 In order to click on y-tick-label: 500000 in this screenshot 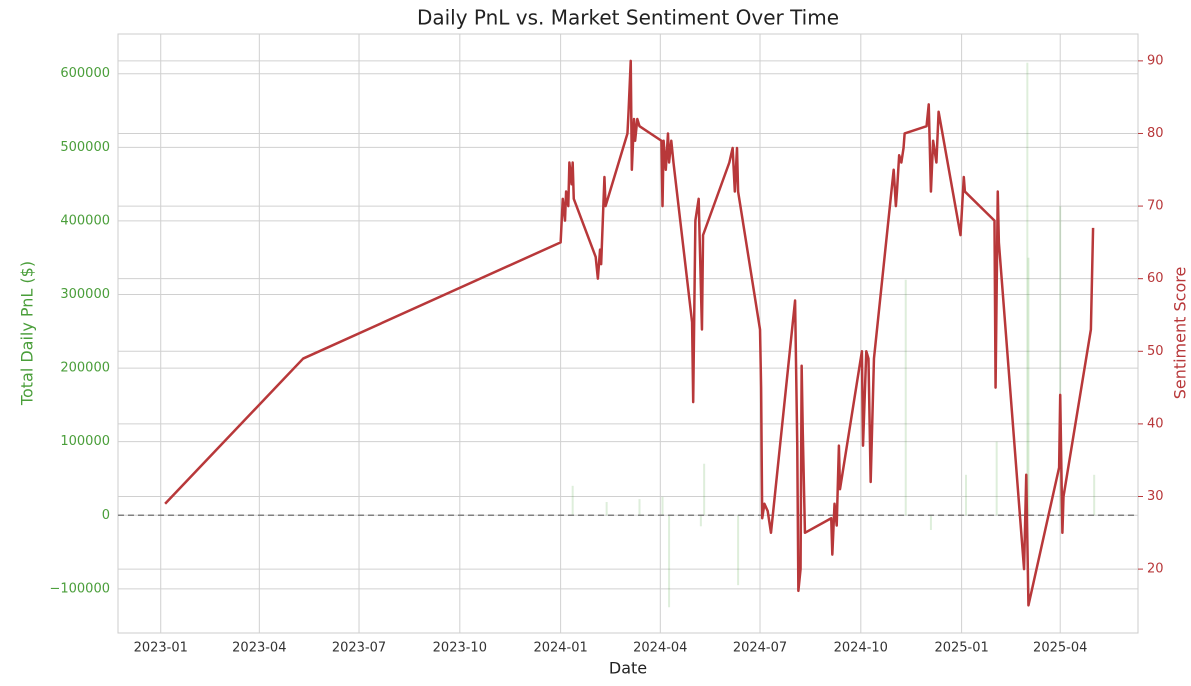, I will do `click(85, 147)`.